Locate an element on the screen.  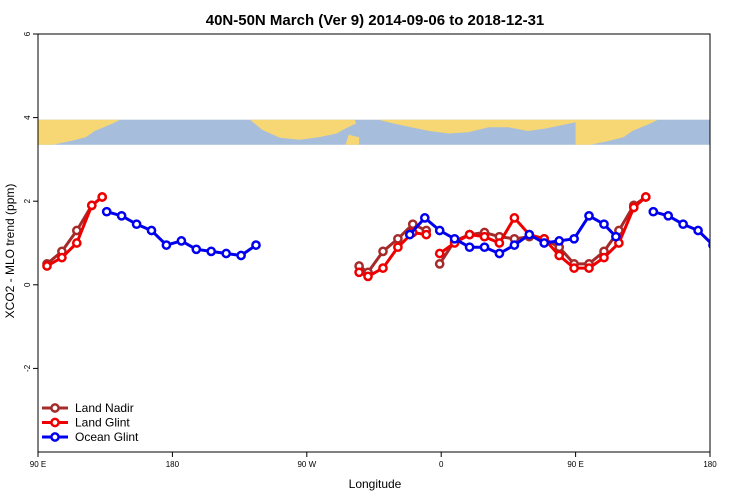
x-axis-label: Longitude is located at coordinates (375, 484).